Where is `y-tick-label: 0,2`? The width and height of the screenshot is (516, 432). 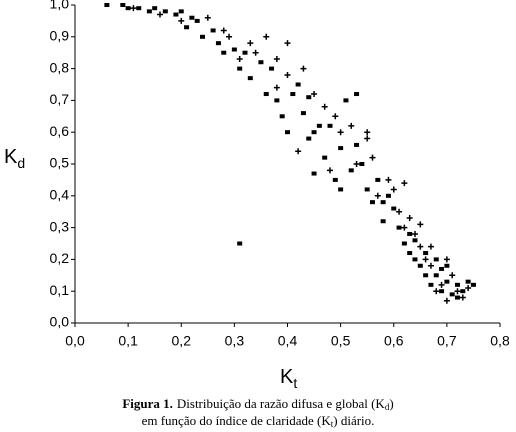 y-tick-label: 0,2 is located at coordinates (60, 258).